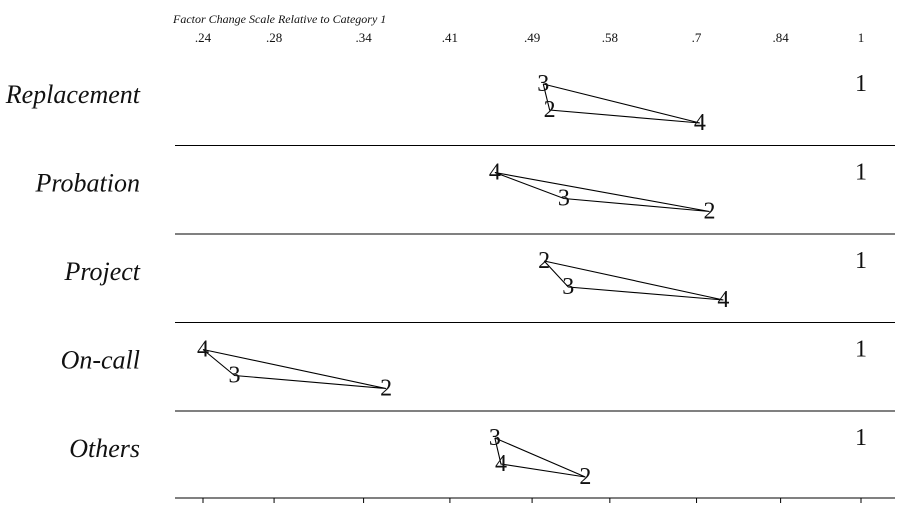 The image size is (897, 517). What do you see at coordinates (203, 37) in the screenshot?
I see `x-tick-label: .24` at bounding box center [203, 37].